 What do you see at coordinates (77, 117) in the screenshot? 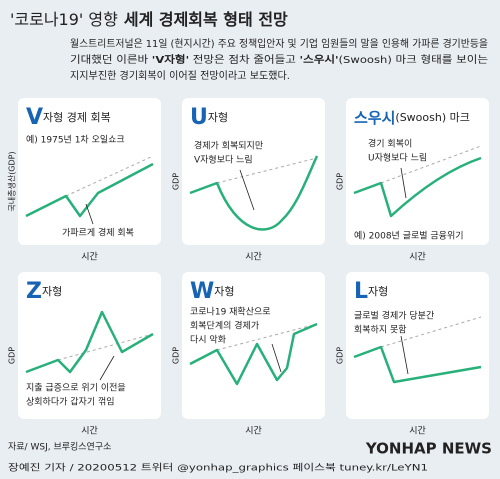
I see `panel-title-text: 자형 경제 회복` at bounding box center [77, 117].